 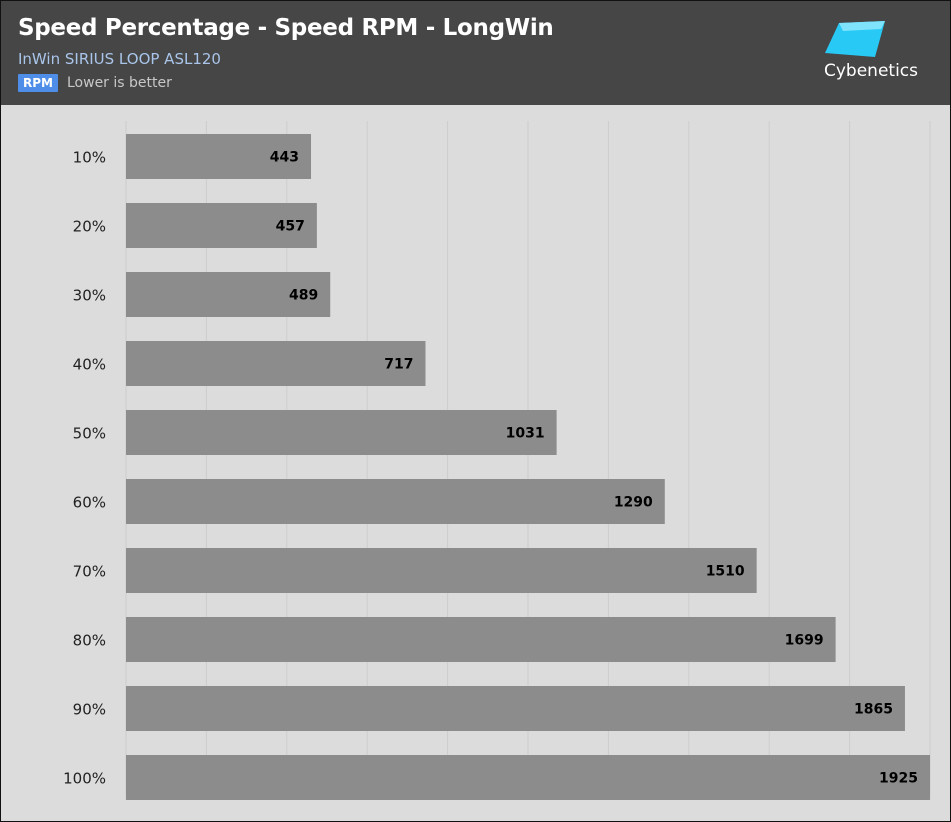 I want to click on lower-is-better-note: Lower is better, so click(x=119, y=83).